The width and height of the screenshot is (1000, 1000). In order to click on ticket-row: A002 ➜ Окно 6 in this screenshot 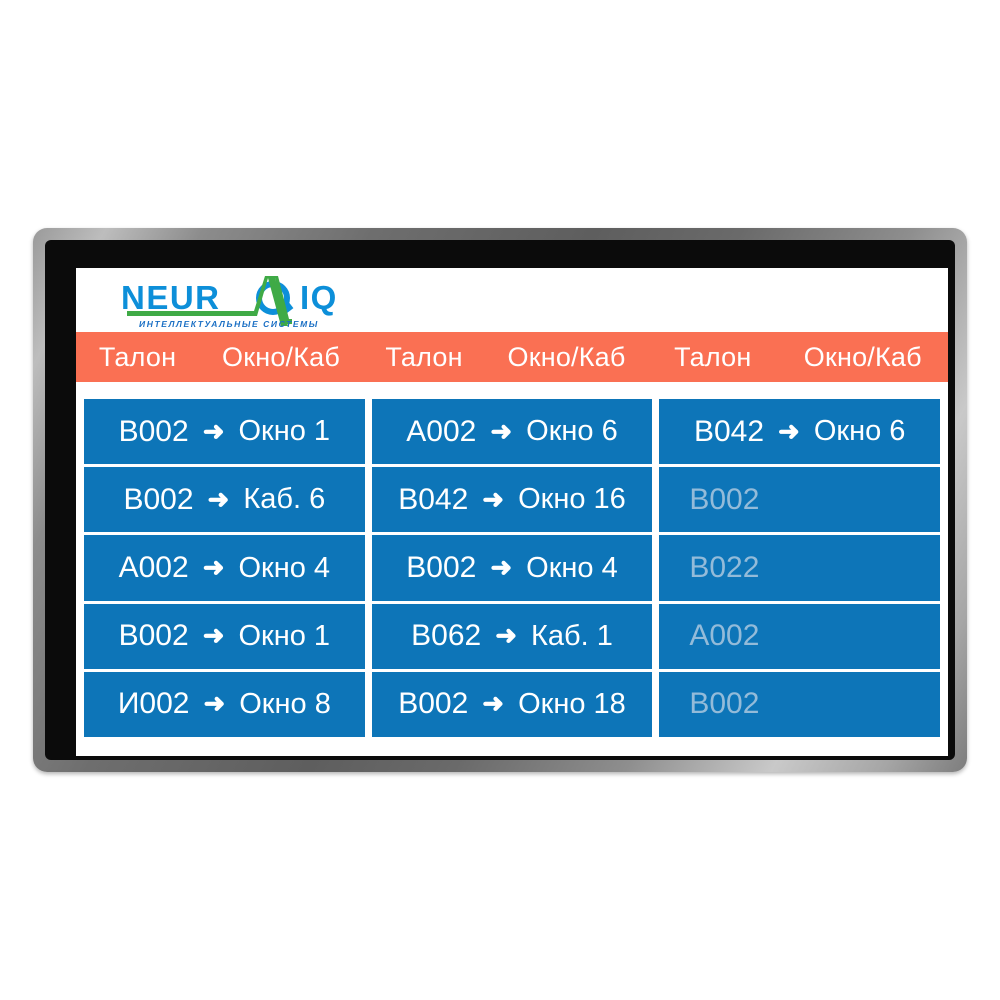, I will do `click(512, 432)`.